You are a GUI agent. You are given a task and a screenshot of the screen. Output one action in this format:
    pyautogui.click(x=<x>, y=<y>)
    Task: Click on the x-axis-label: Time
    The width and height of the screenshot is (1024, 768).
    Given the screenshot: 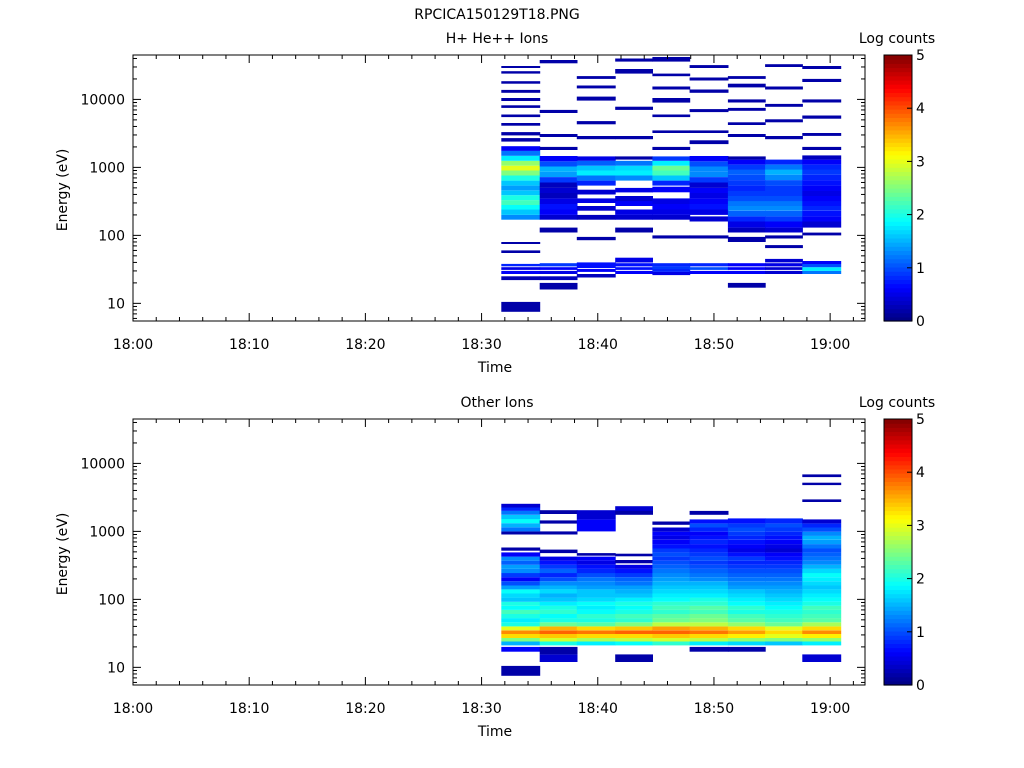 What is the action you would take?
    pyautogui.click(x=494, y=732)
    